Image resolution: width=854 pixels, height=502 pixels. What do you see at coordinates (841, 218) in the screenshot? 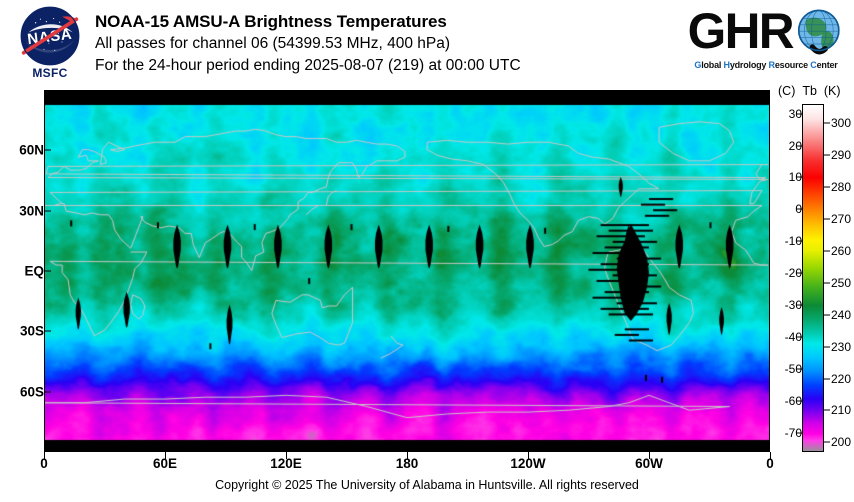
I see `colorbar-kelvin-tick-label: 270` at bounding box center [841, 218].